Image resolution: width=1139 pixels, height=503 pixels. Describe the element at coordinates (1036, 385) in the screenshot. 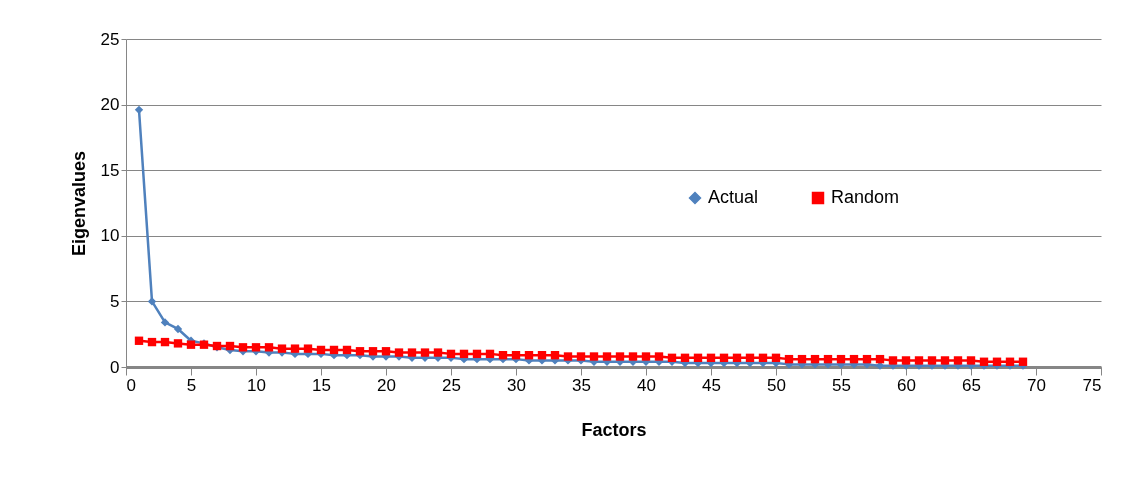

I see `x-tick-label: 70` at that location.